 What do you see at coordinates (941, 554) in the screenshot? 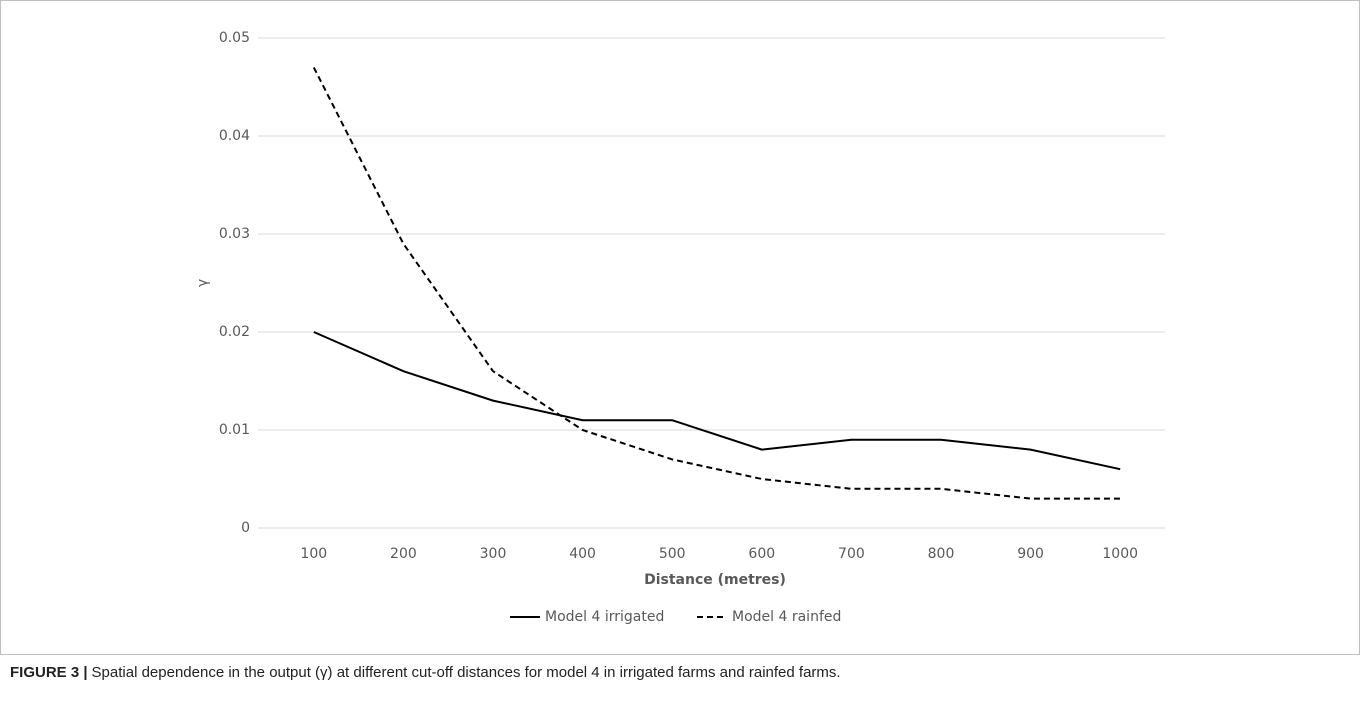
I see `x-tick-label: 800` at bounding box center [941, 554].